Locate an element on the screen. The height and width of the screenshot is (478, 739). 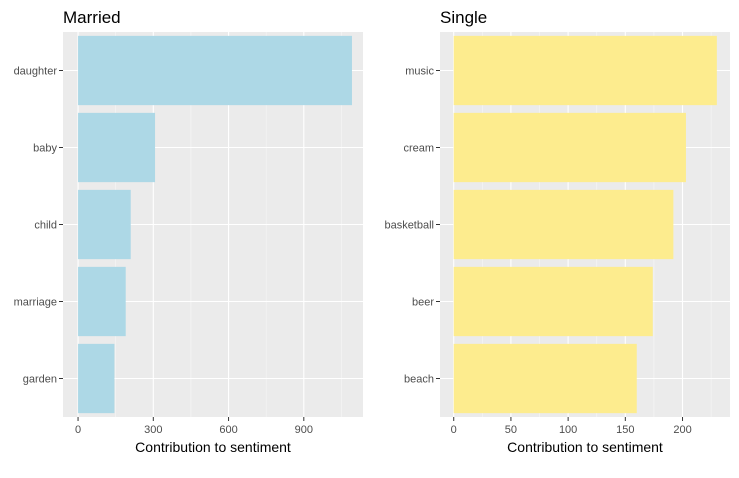
y-tick-label-cream: cream is located at coordinates (418, 149).